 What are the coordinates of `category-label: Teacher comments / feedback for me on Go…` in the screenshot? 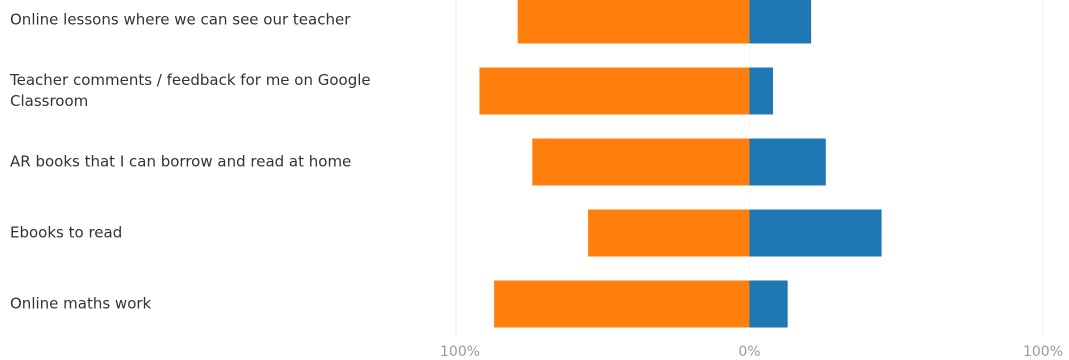 It's located at (190, 80).